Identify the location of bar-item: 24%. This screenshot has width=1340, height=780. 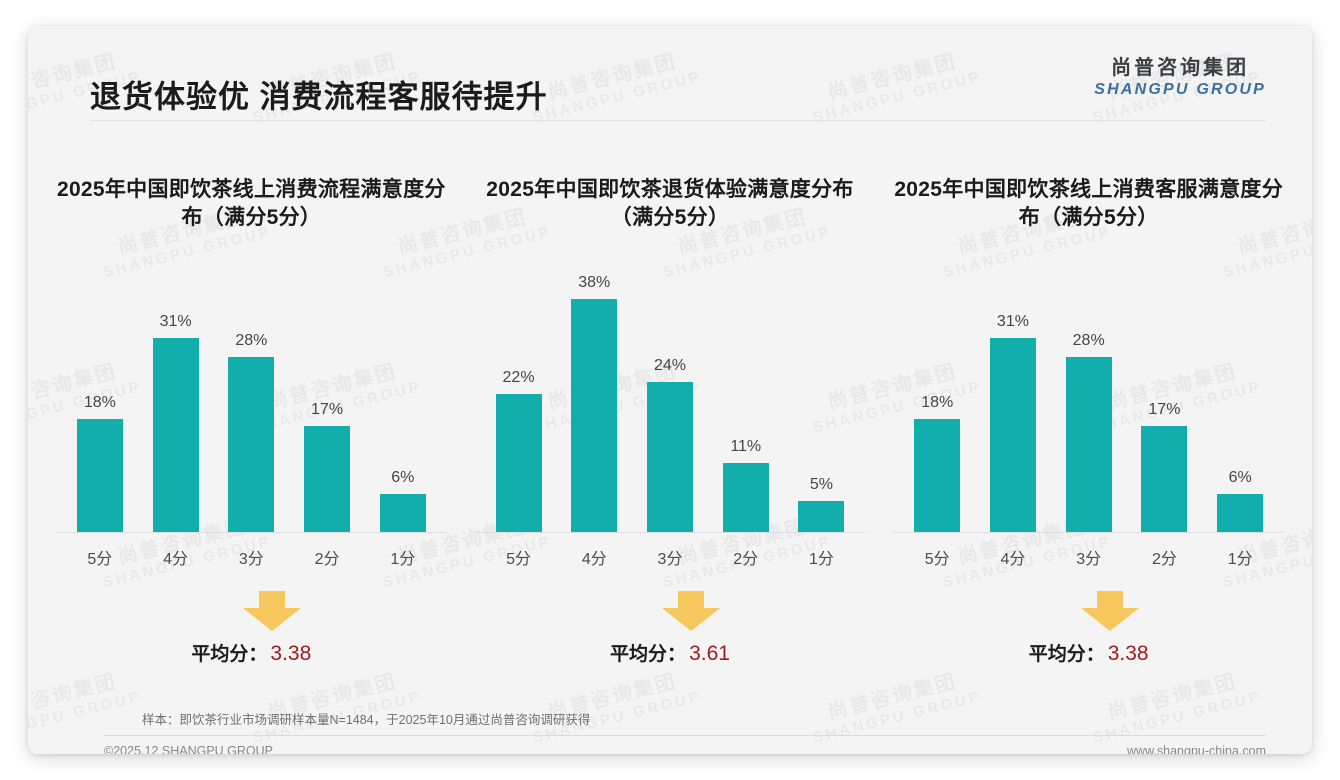
(670, 403).